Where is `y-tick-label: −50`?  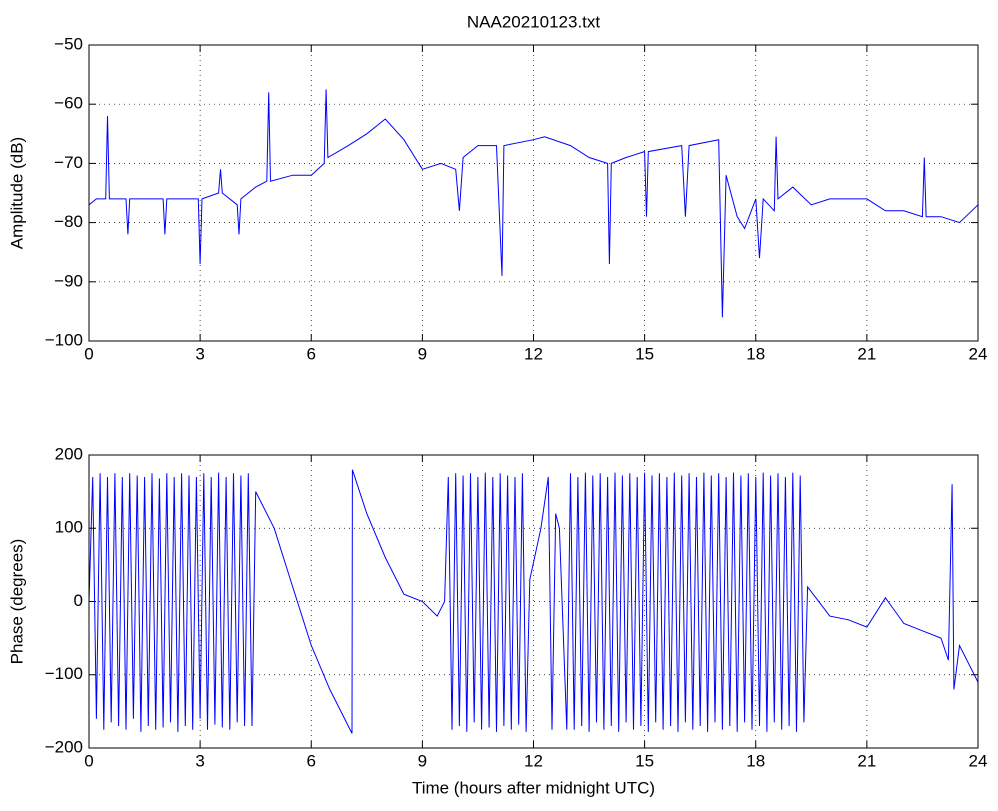
y-tick-label: −50 is located at coordinates (68, 43).